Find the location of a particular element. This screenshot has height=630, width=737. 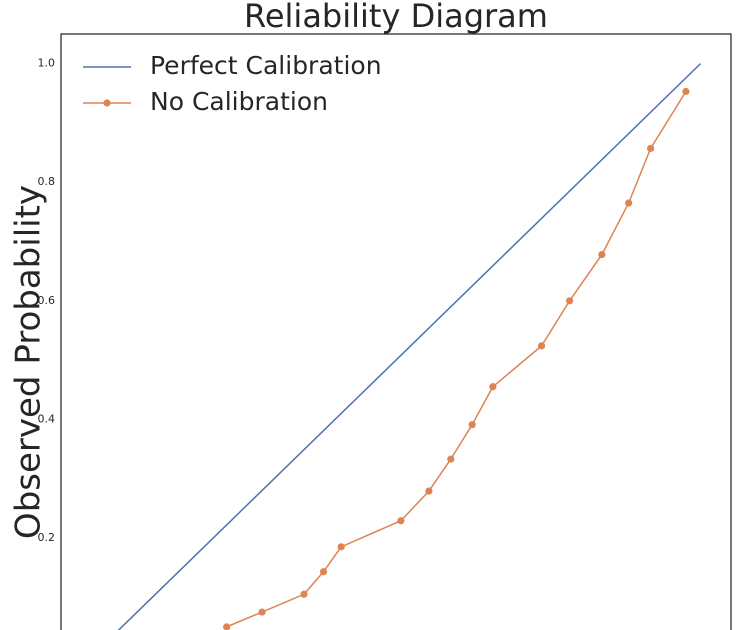

y-tick-label: 0.6 is located at coordinates (47, 300).